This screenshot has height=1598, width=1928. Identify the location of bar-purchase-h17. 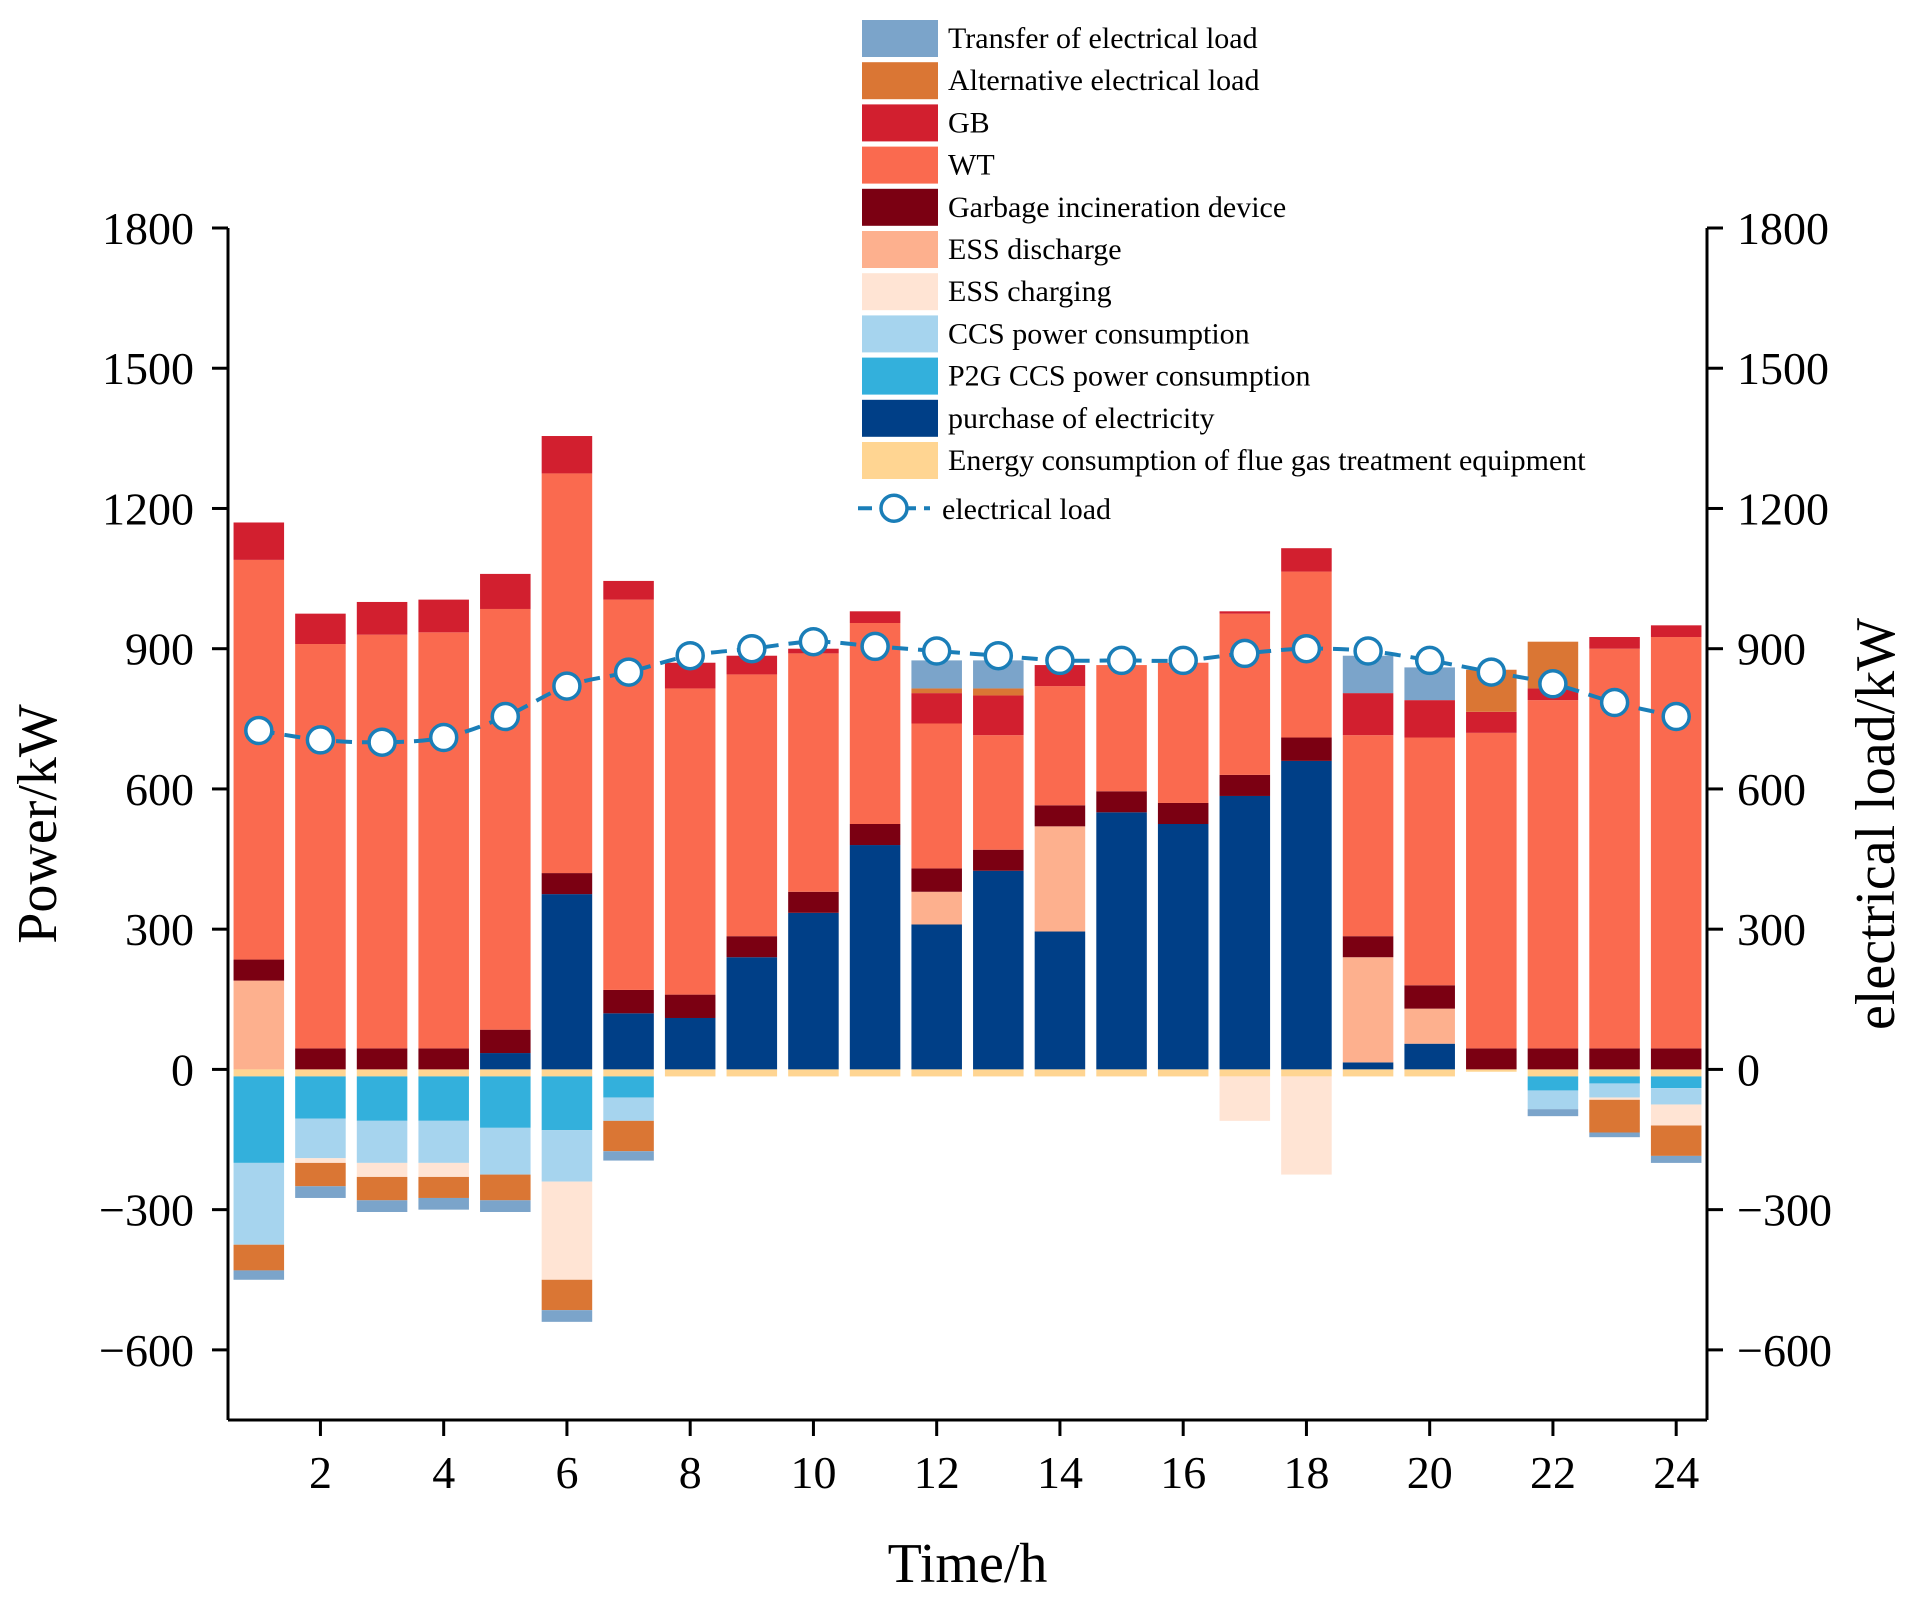
(1245, 932).